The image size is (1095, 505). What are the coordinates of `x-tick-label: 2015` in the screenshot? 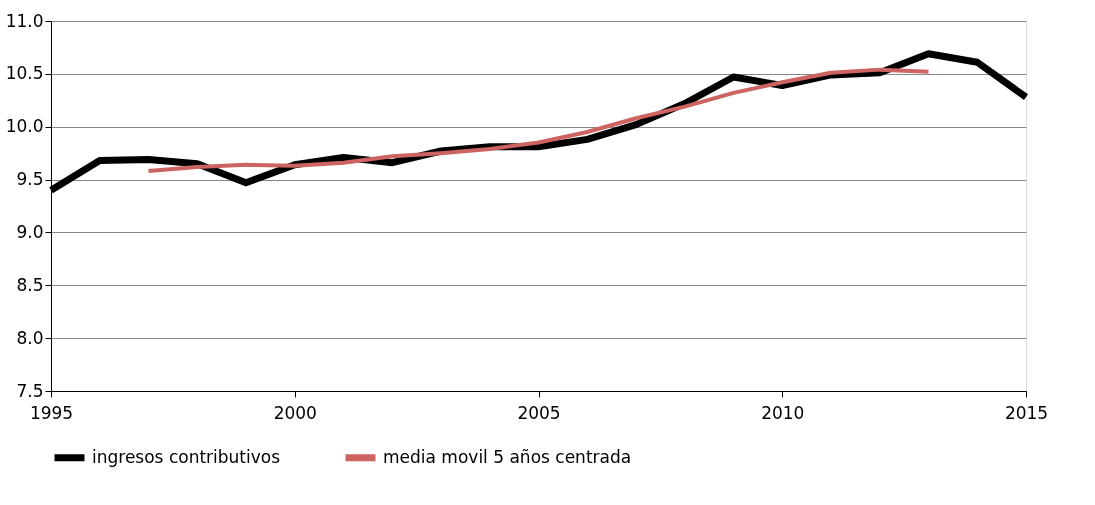 It's located at (1026, 412).